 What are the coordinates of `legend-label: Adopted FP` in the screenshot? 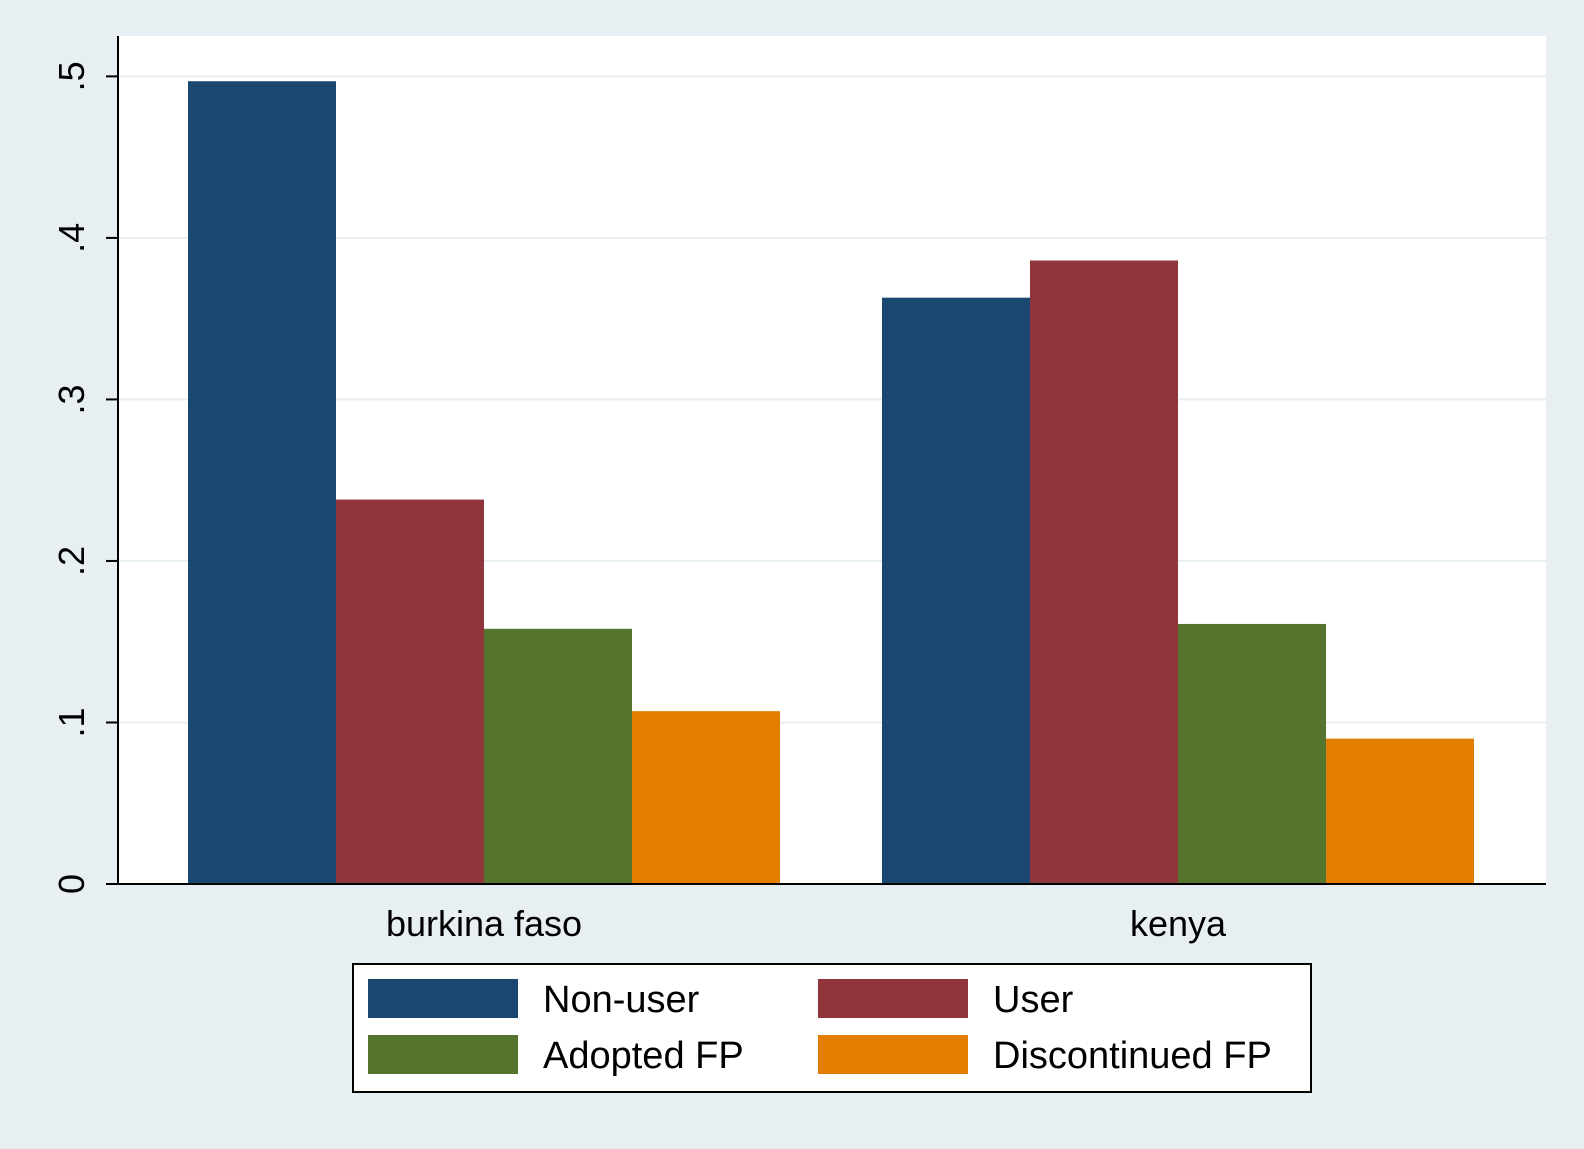 It's located at (643, 1056).